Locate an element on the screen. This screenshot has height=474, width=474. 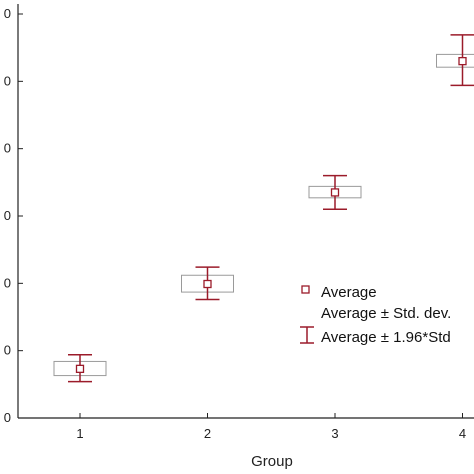
legend-average-label: Average is located at coordinates (349, 292).